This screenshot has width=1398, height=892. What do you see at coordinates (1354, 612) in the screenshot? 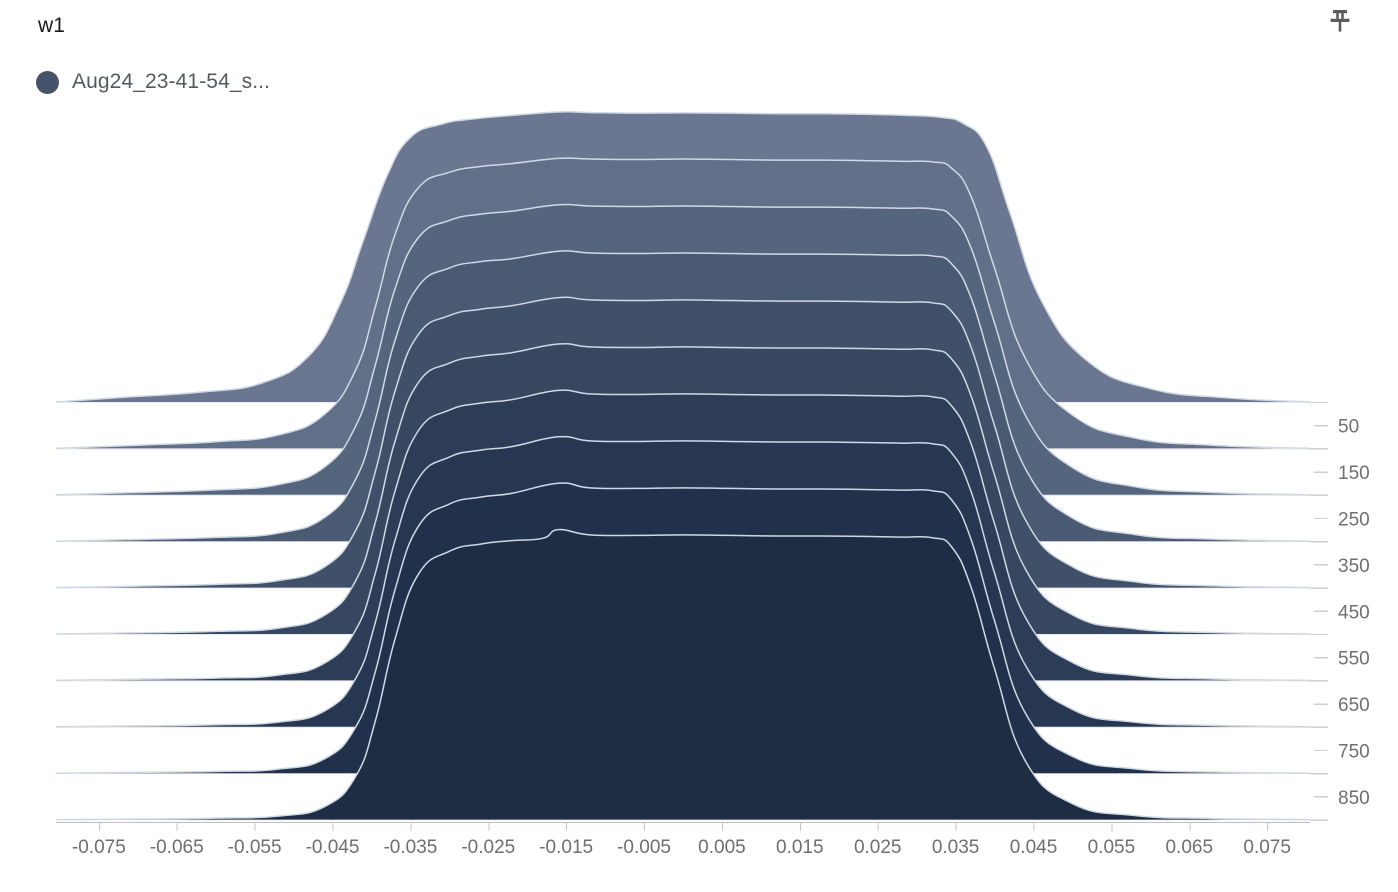
I see `y-tick-label: 450` at bounding box center [1354, 612].